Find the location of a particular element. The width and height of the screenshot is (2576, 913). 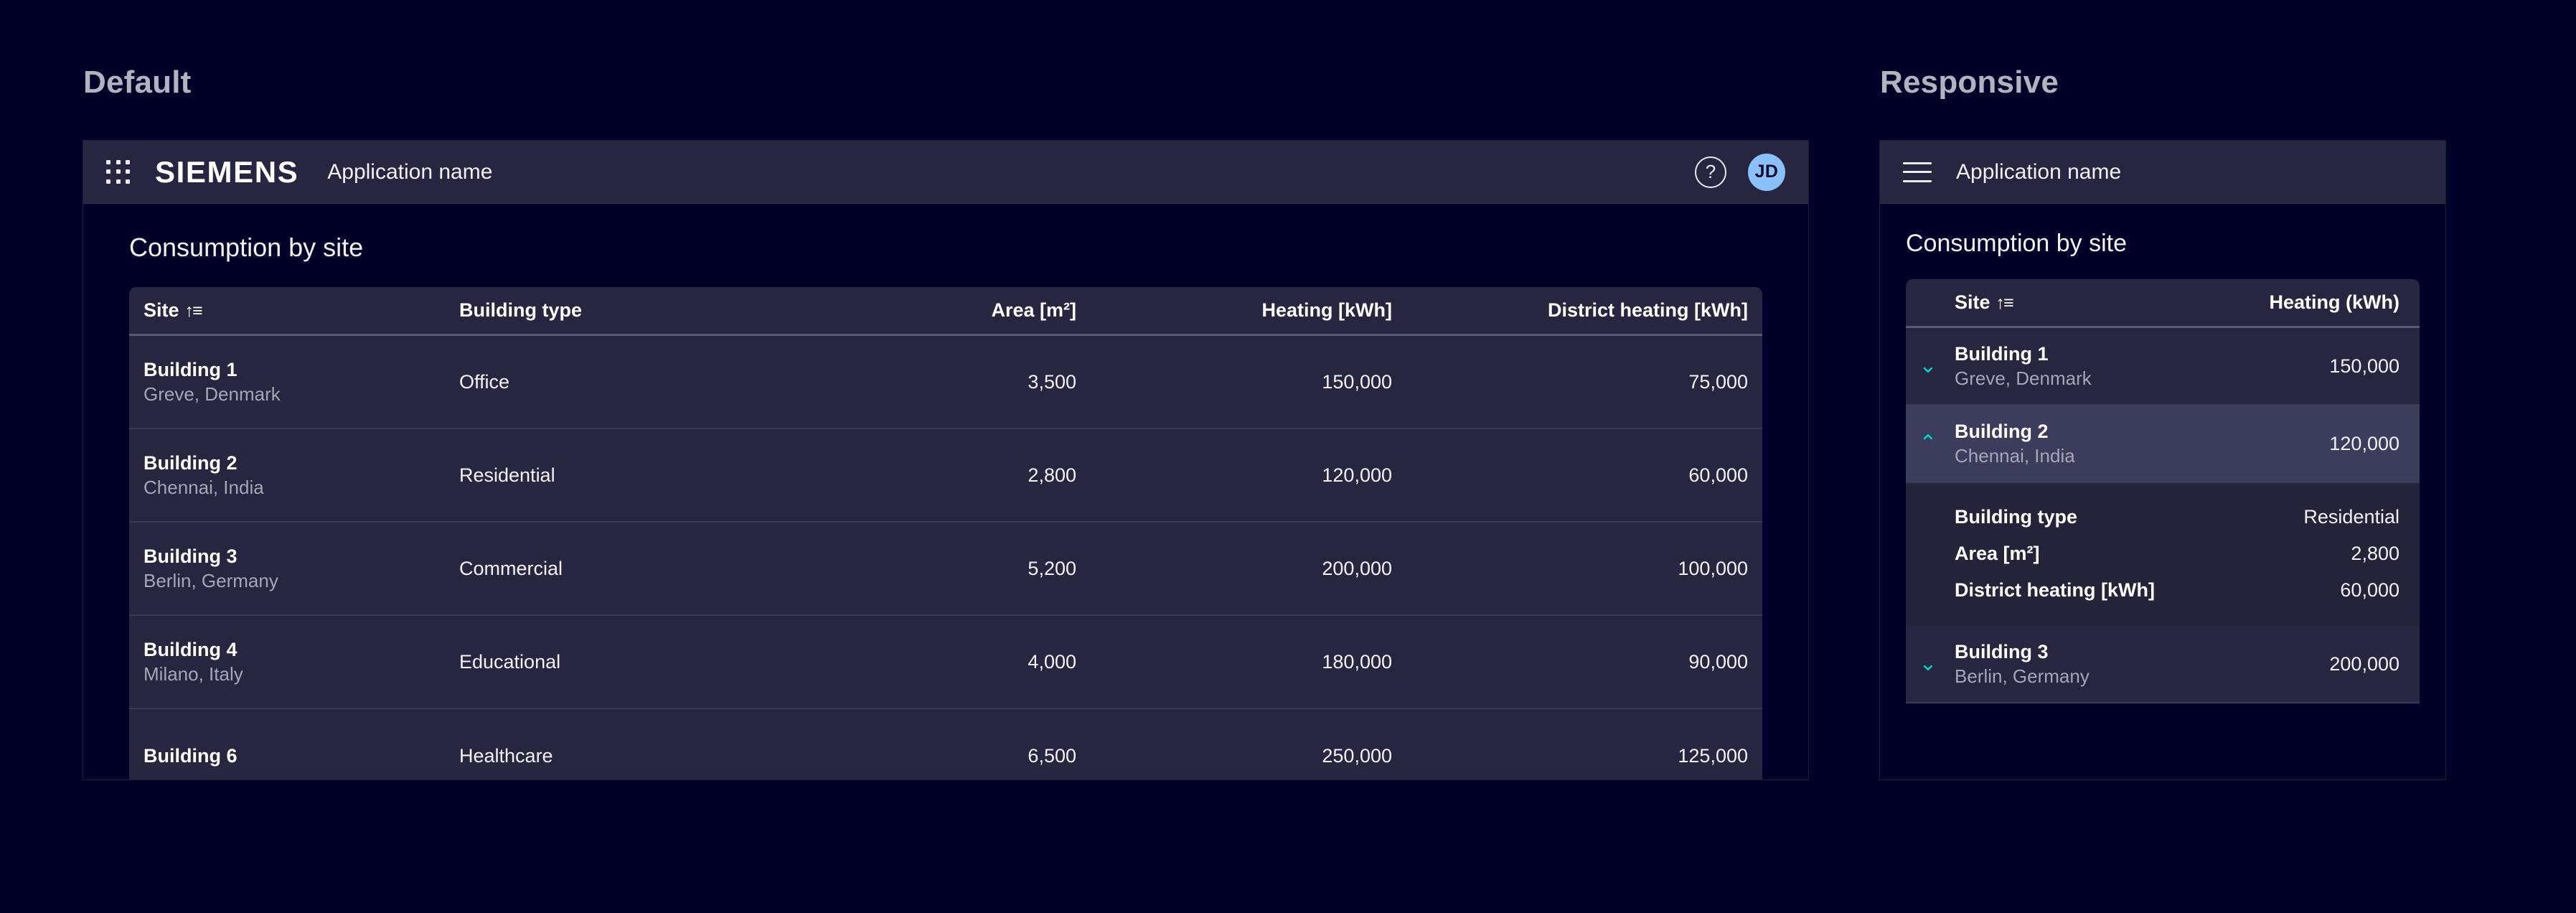

cell-building-type: Healthcare is located at coordinates (506, 755).